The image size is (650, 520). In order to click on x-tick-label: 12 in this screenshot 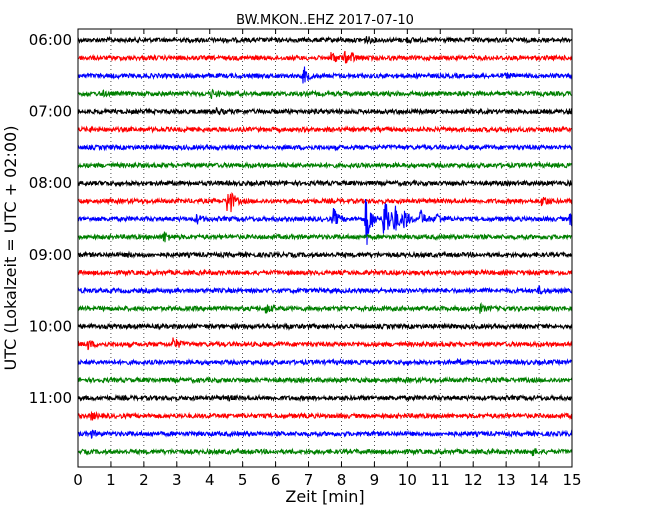, I will do `click(473, 480)`.